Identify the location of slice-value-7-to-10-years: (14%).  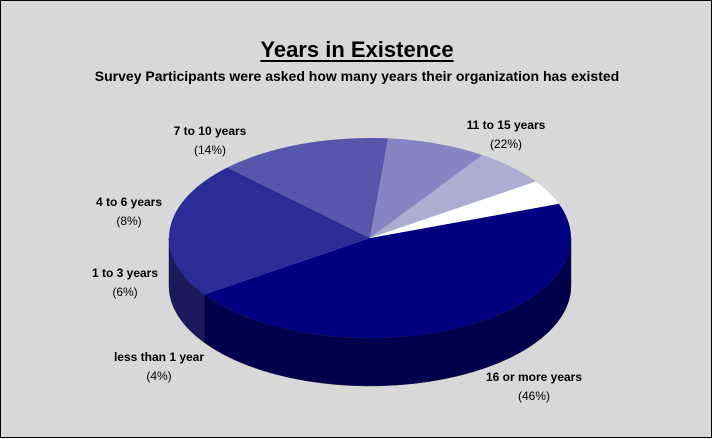
(210, 150).